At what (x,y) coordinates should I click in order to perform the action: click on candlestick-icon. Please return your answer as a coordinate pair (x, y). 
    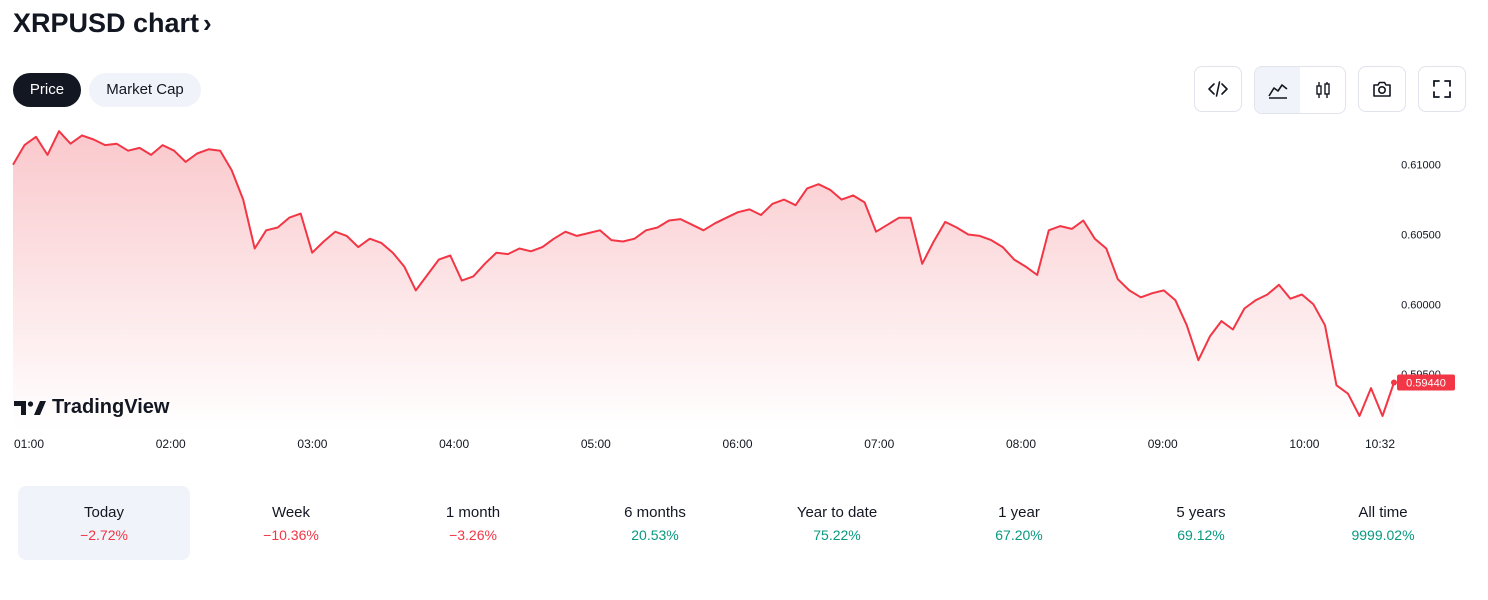
    Looking at the image, I should click on (1323, 90).